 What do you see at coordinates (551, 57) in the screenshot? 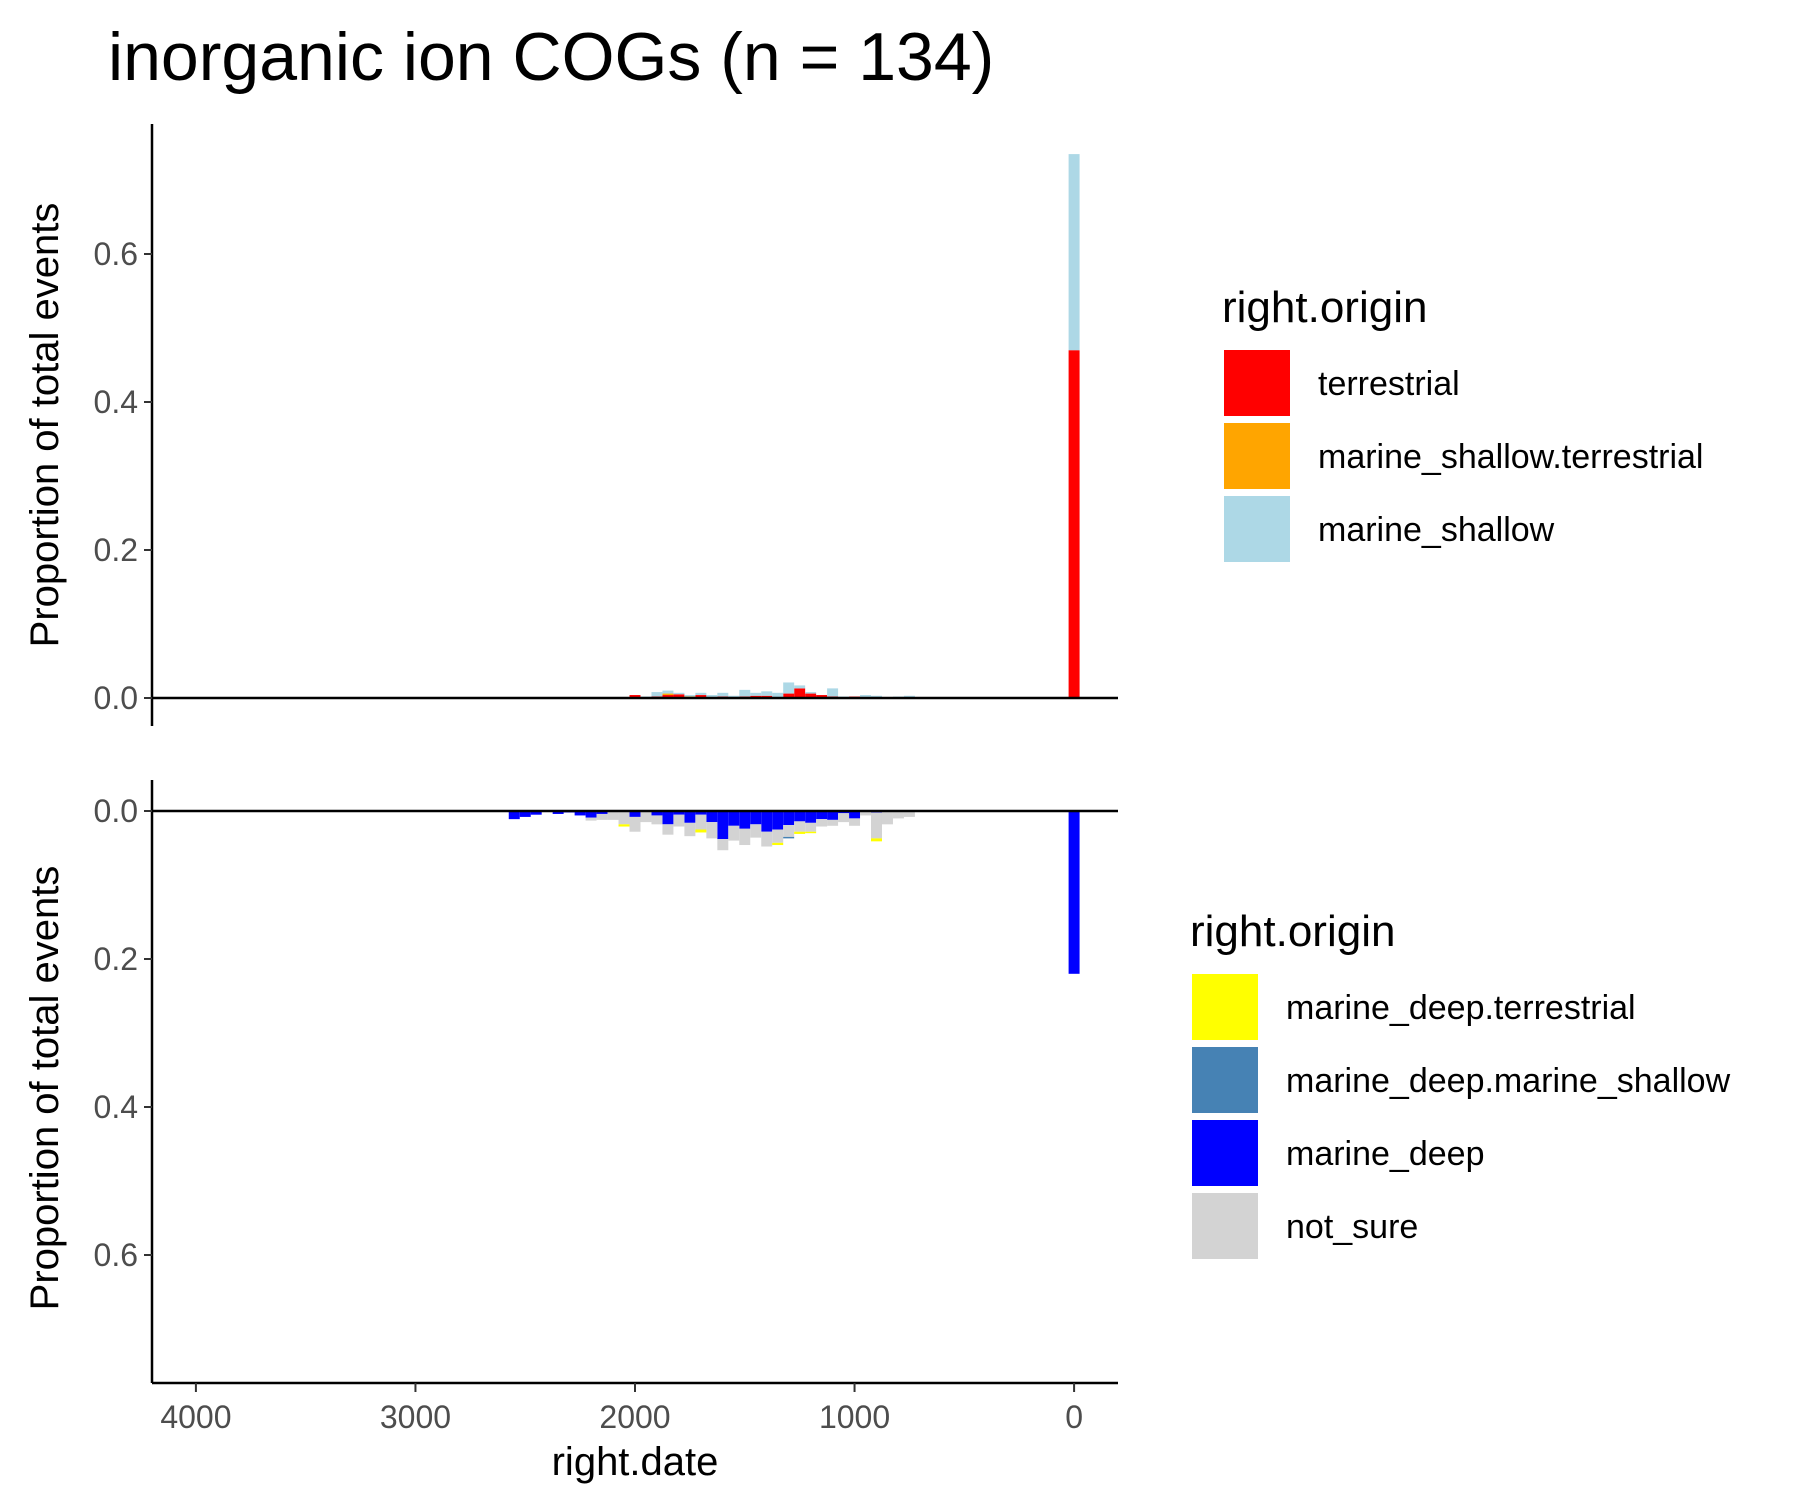
I see `chart-title: inorganic ion COGs (n = 134)` at bounding box center [551, 57].